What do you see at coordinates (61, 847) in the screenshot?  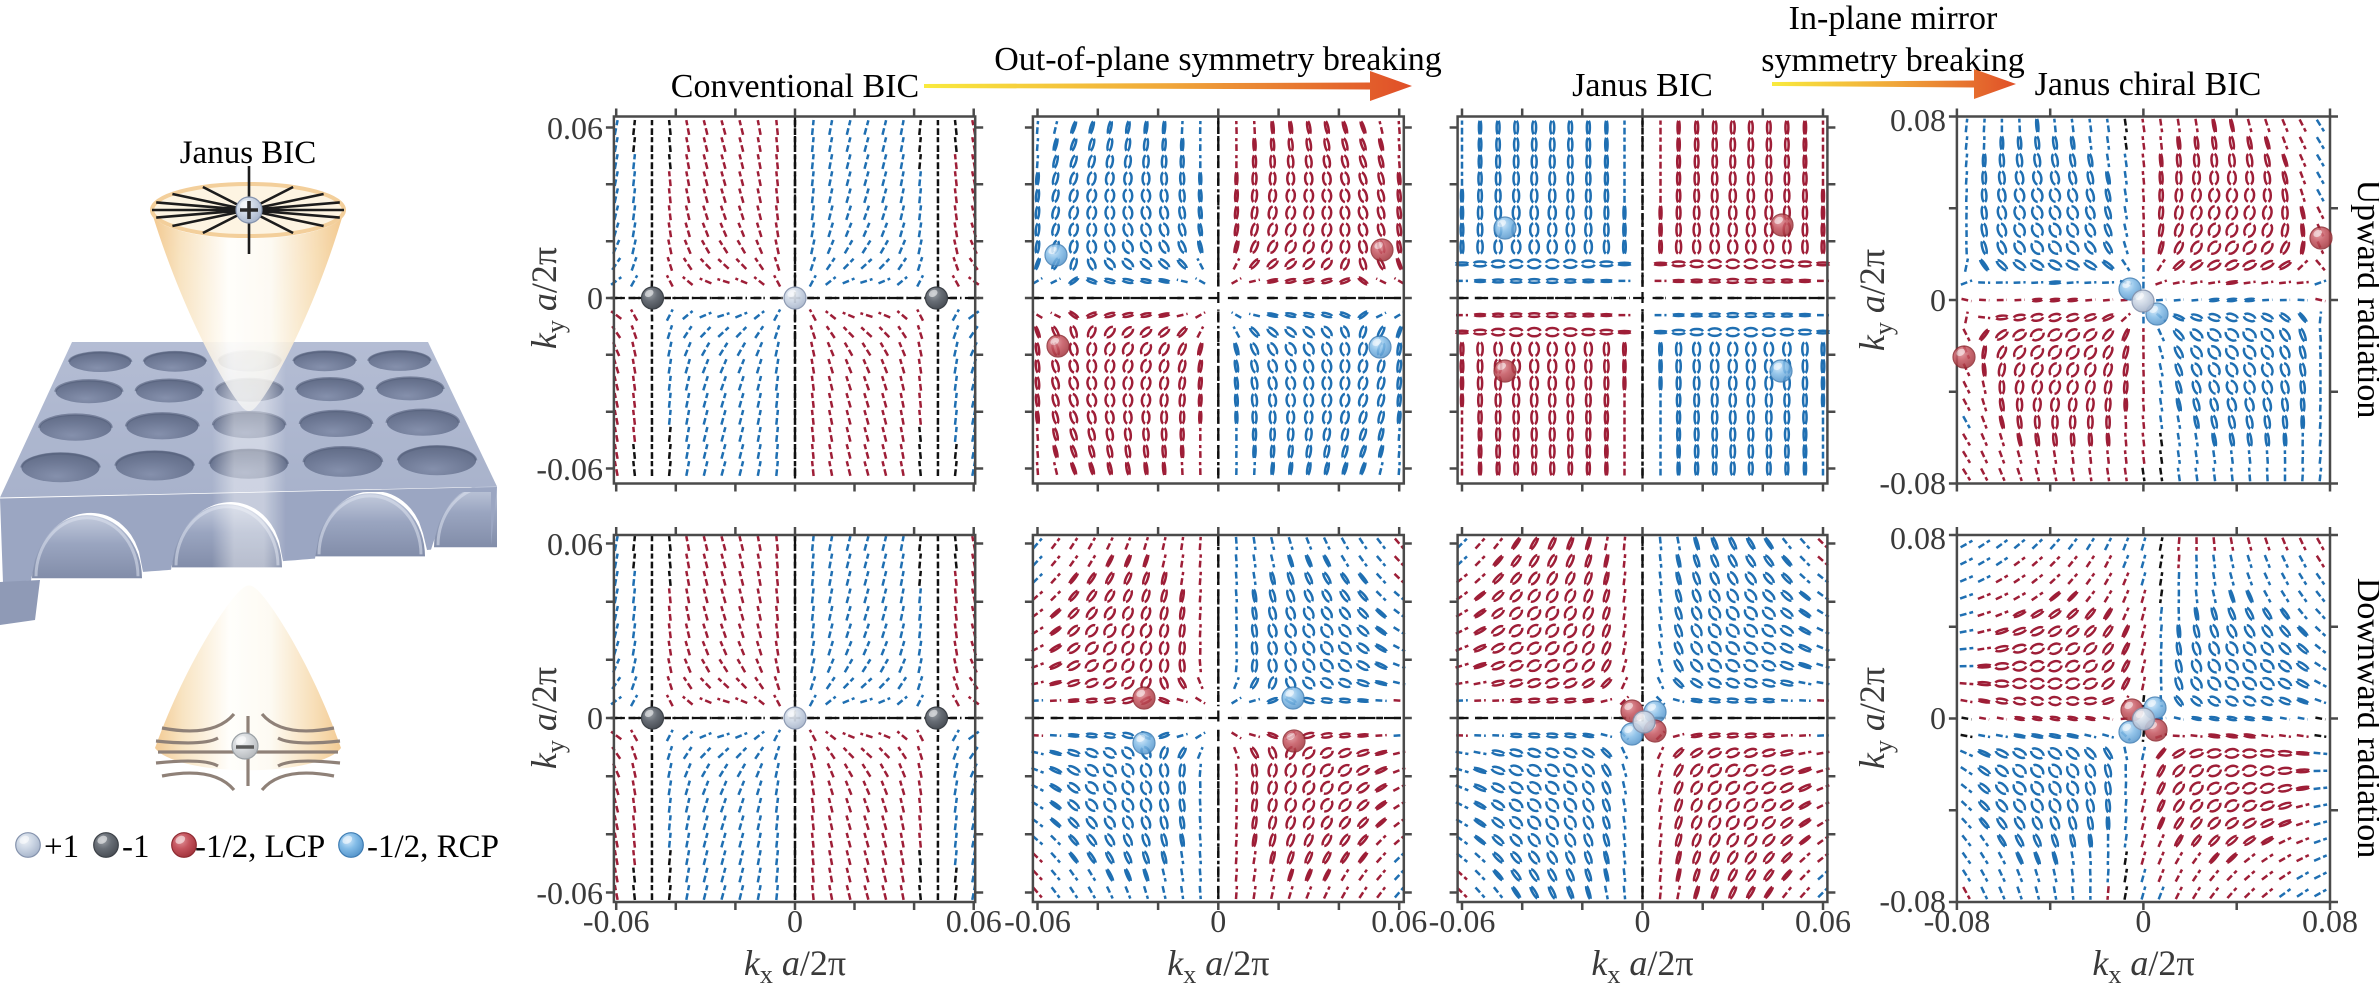 I see `svg-text: +1` at bounding box center [61, 847].